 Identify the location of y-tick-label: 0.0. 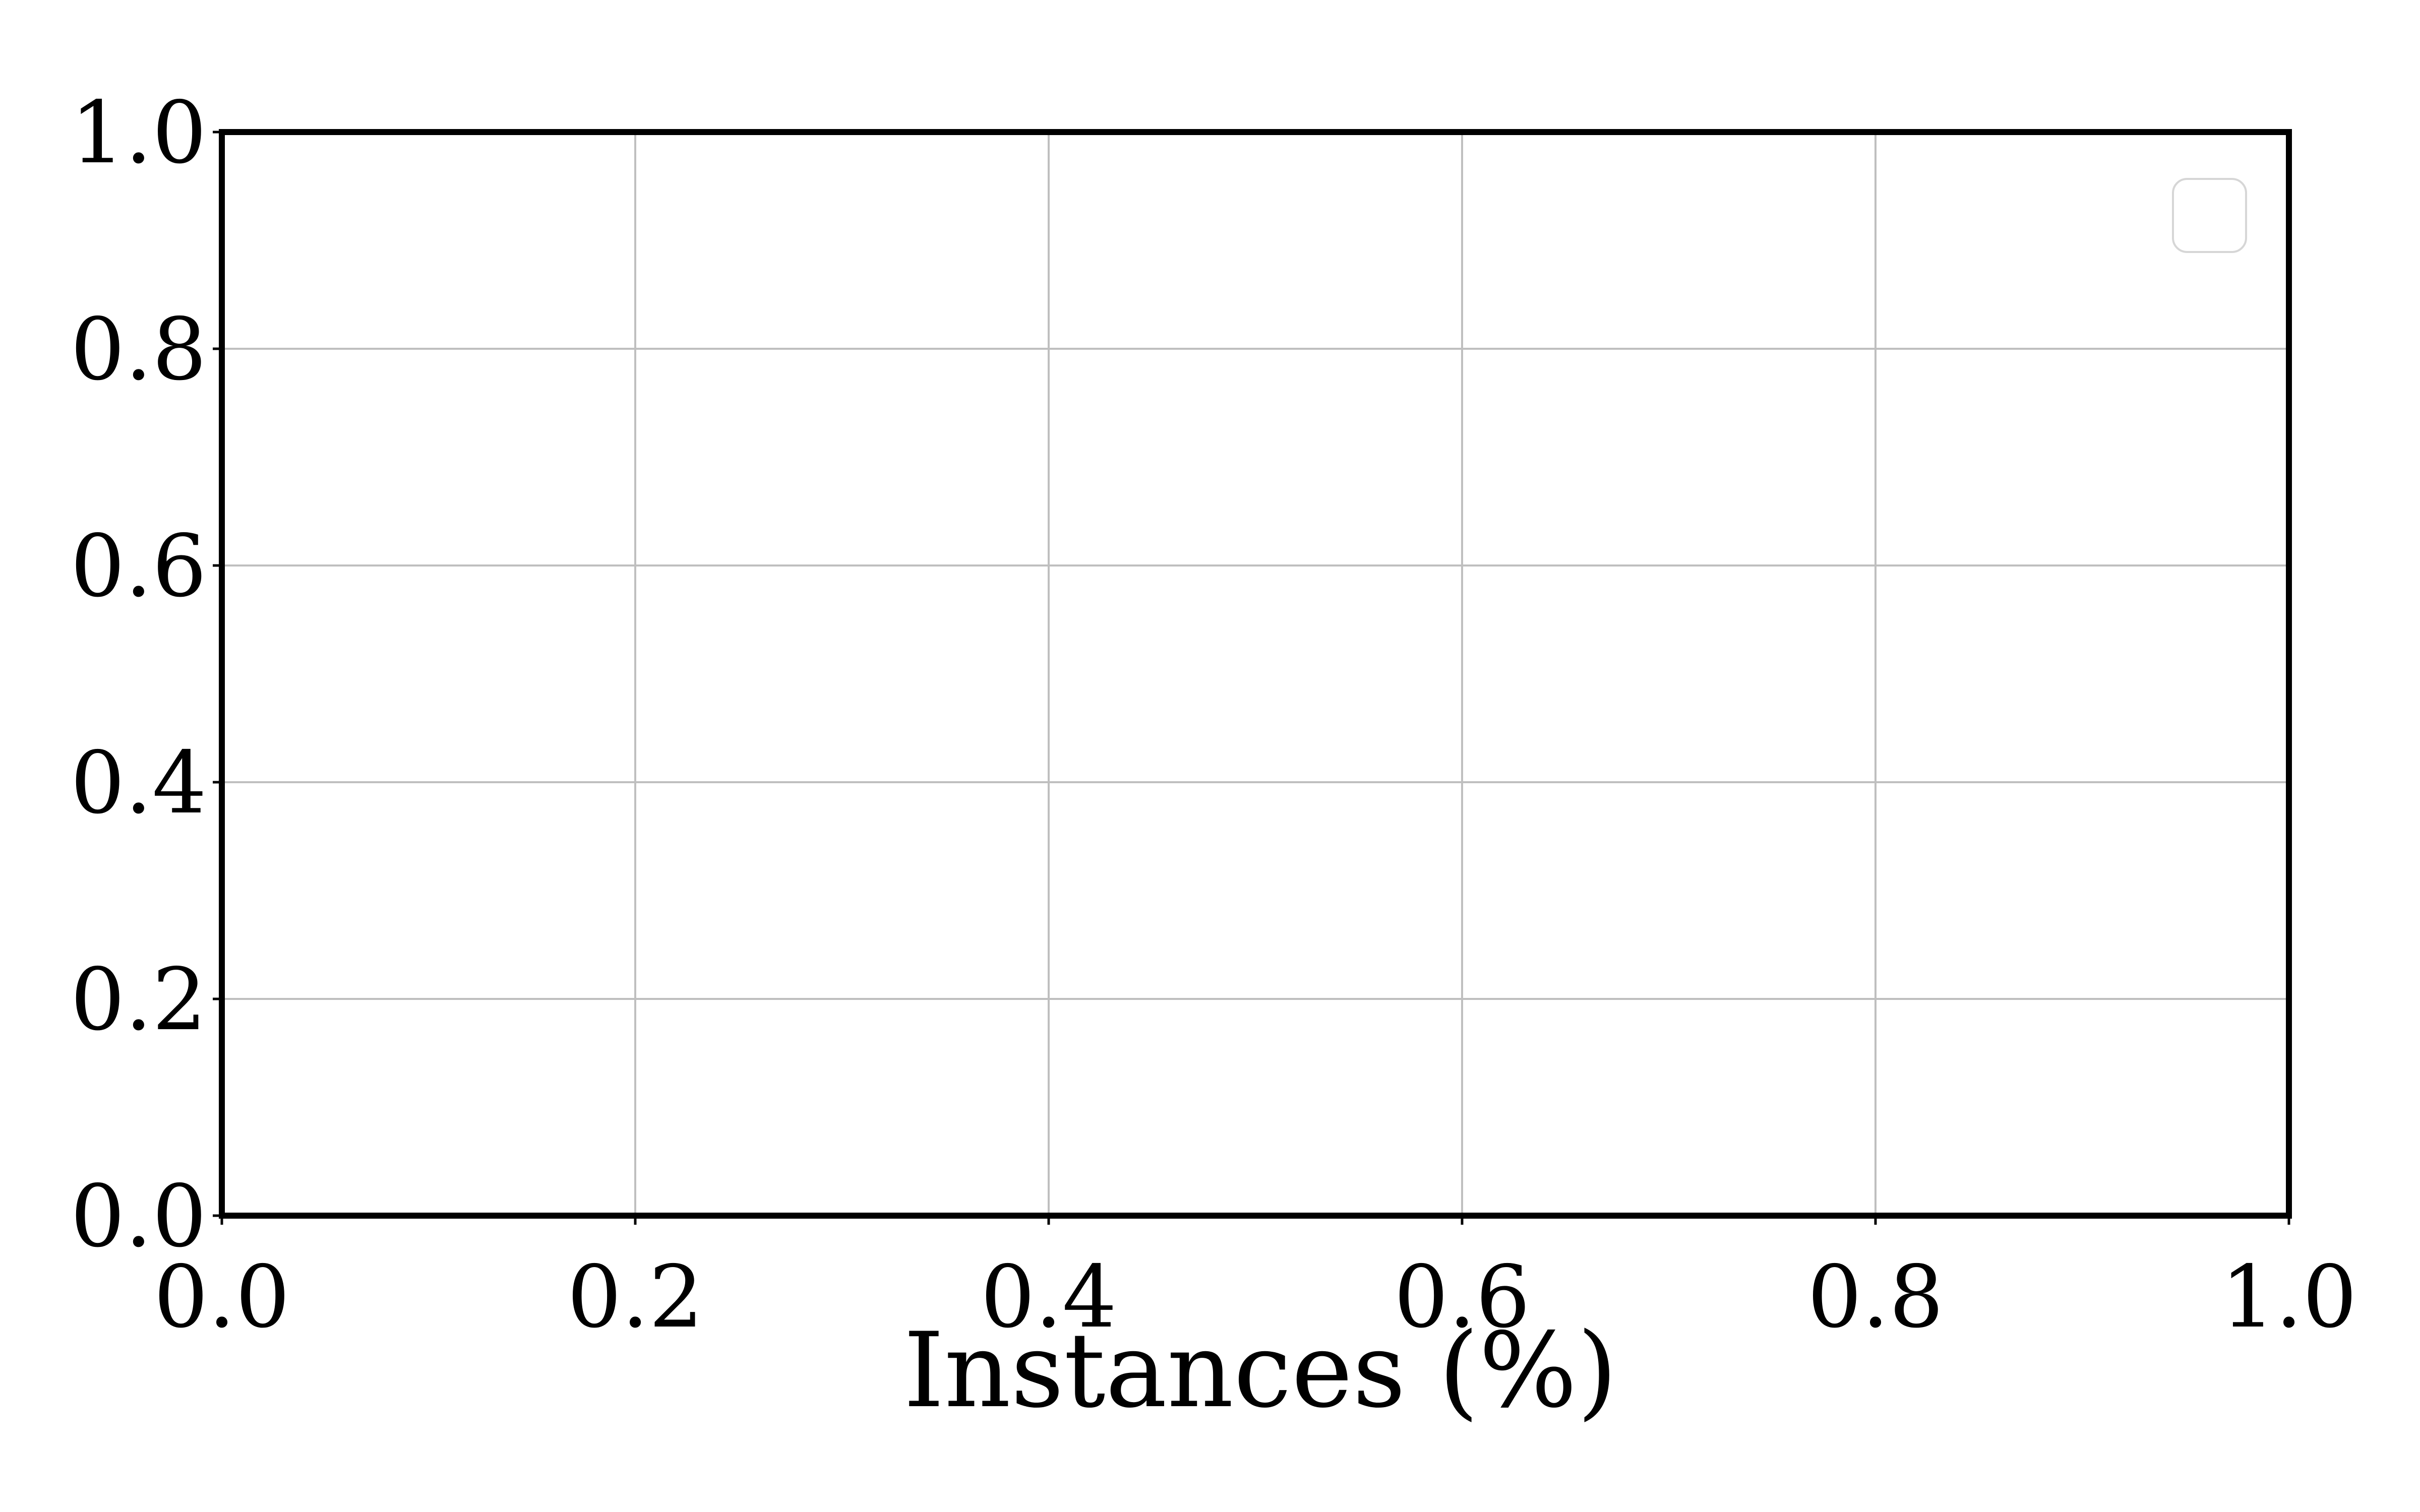
(139, 1217).